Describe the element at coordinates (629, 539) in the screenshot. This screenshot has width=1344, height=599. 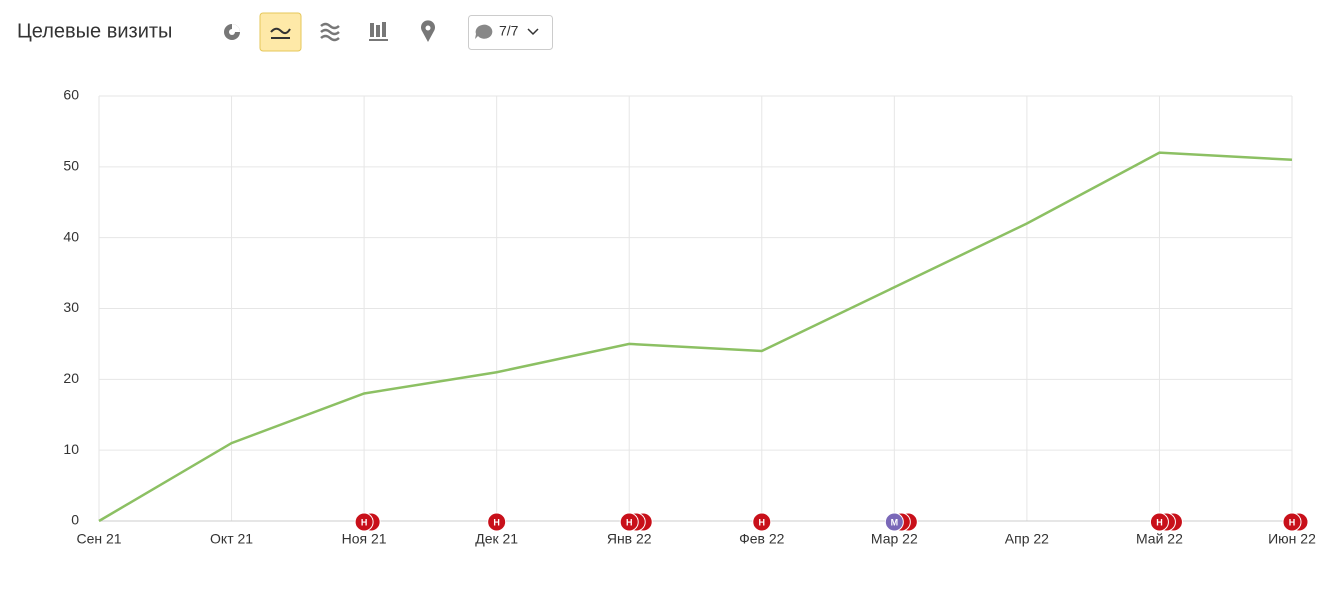
I see `x-tick-label: Янв 22` at that location.